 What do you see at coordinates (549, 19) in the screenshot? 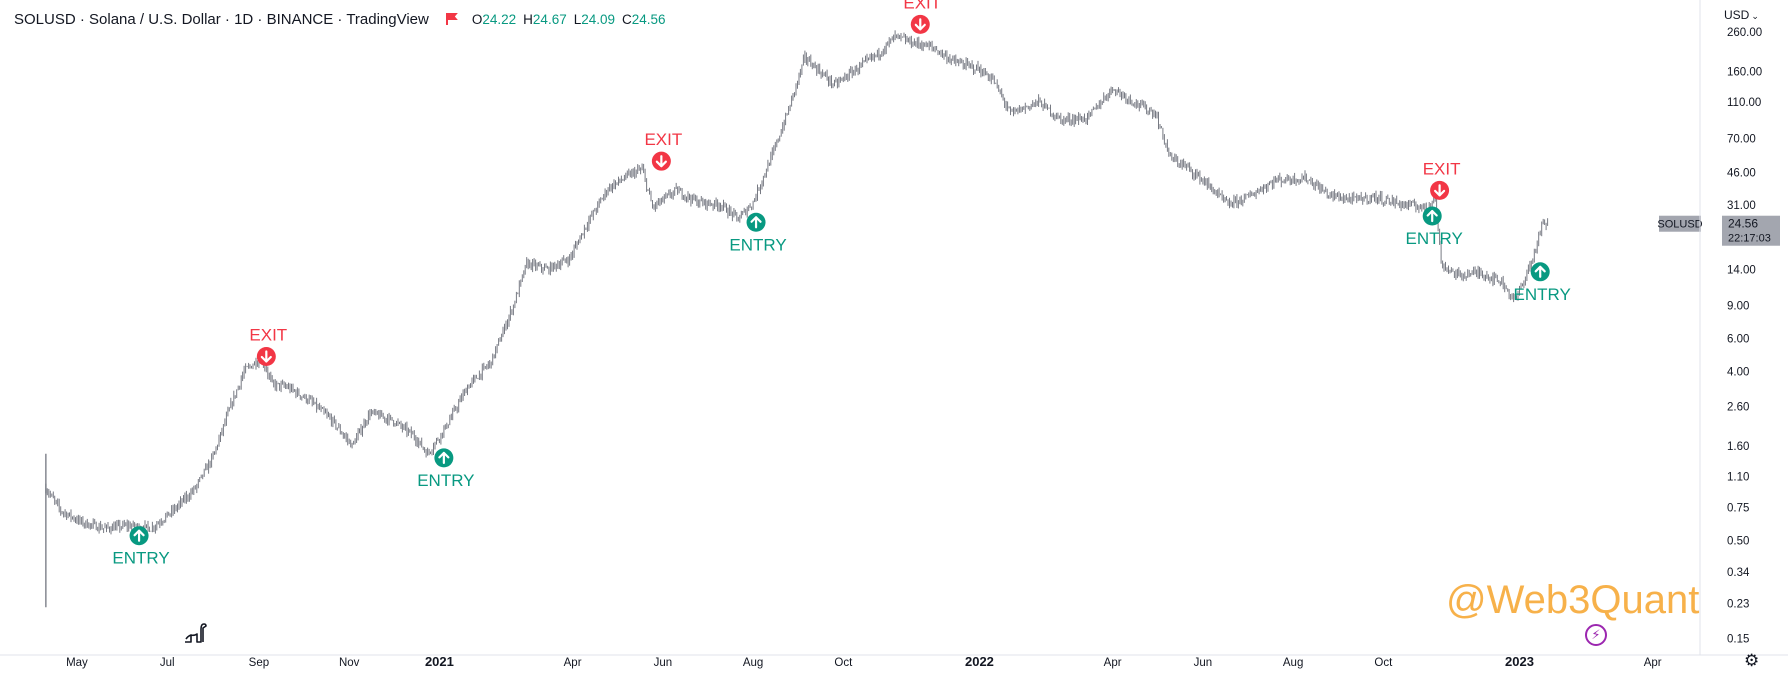
I see `ohlc-high-value: 24.67` at bounding box center [549, 19].